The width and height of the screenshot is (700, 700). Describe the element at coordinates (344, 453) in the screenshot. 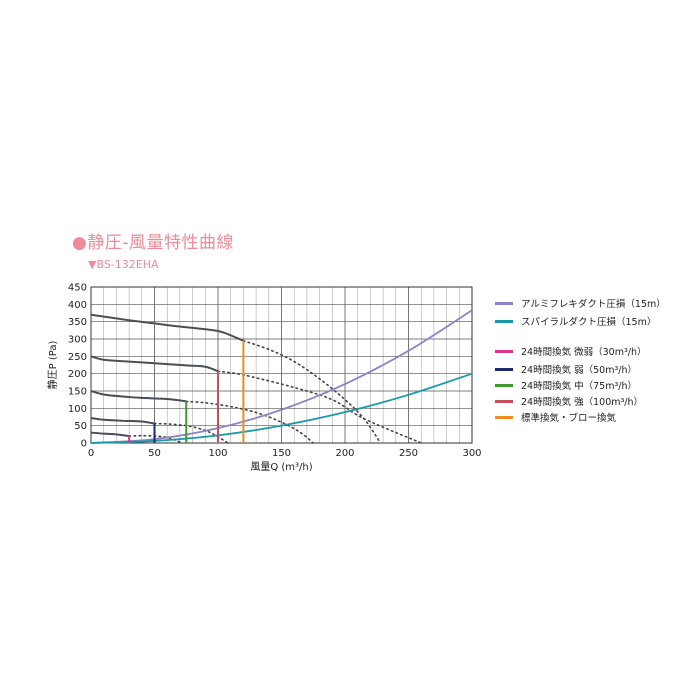

I see `x-tick-label: 200` at that location.